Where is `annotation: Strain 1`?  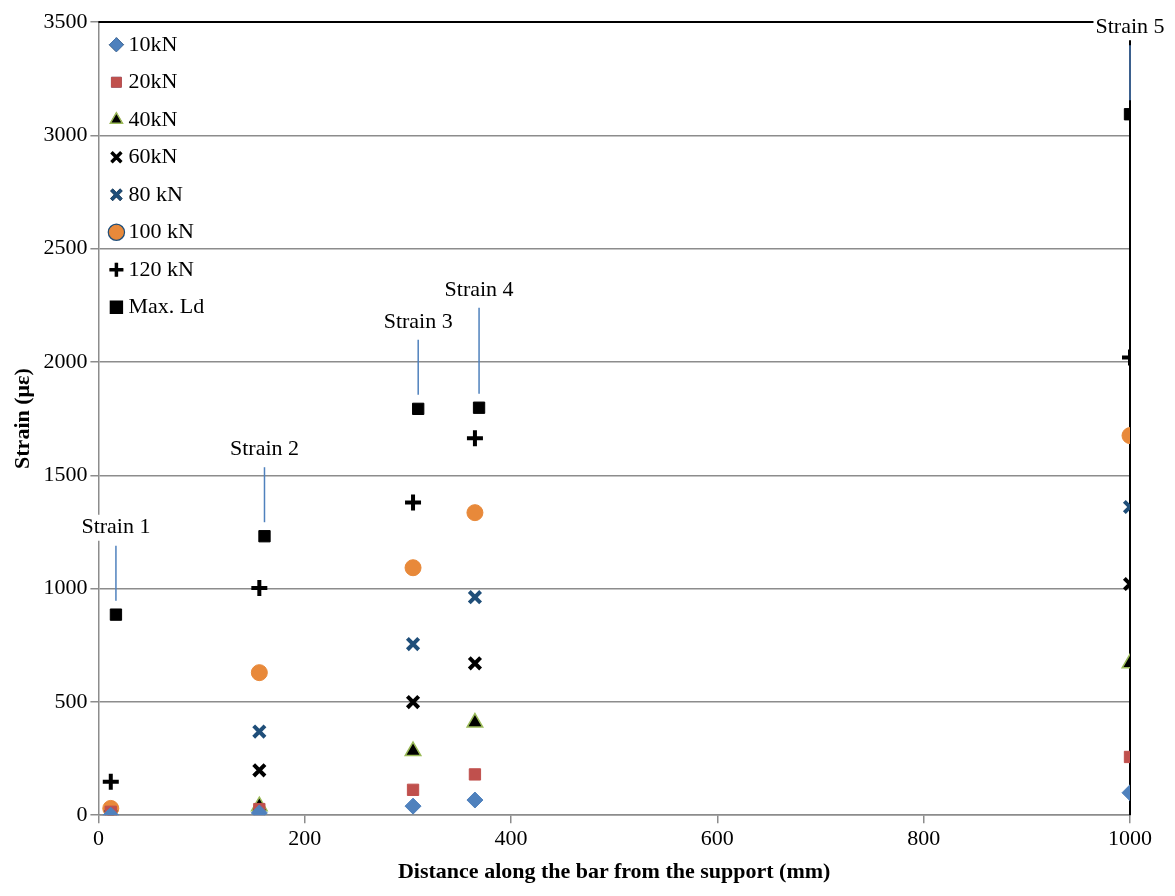
annotation: Strain 1 is located at coordinates (116, 526).